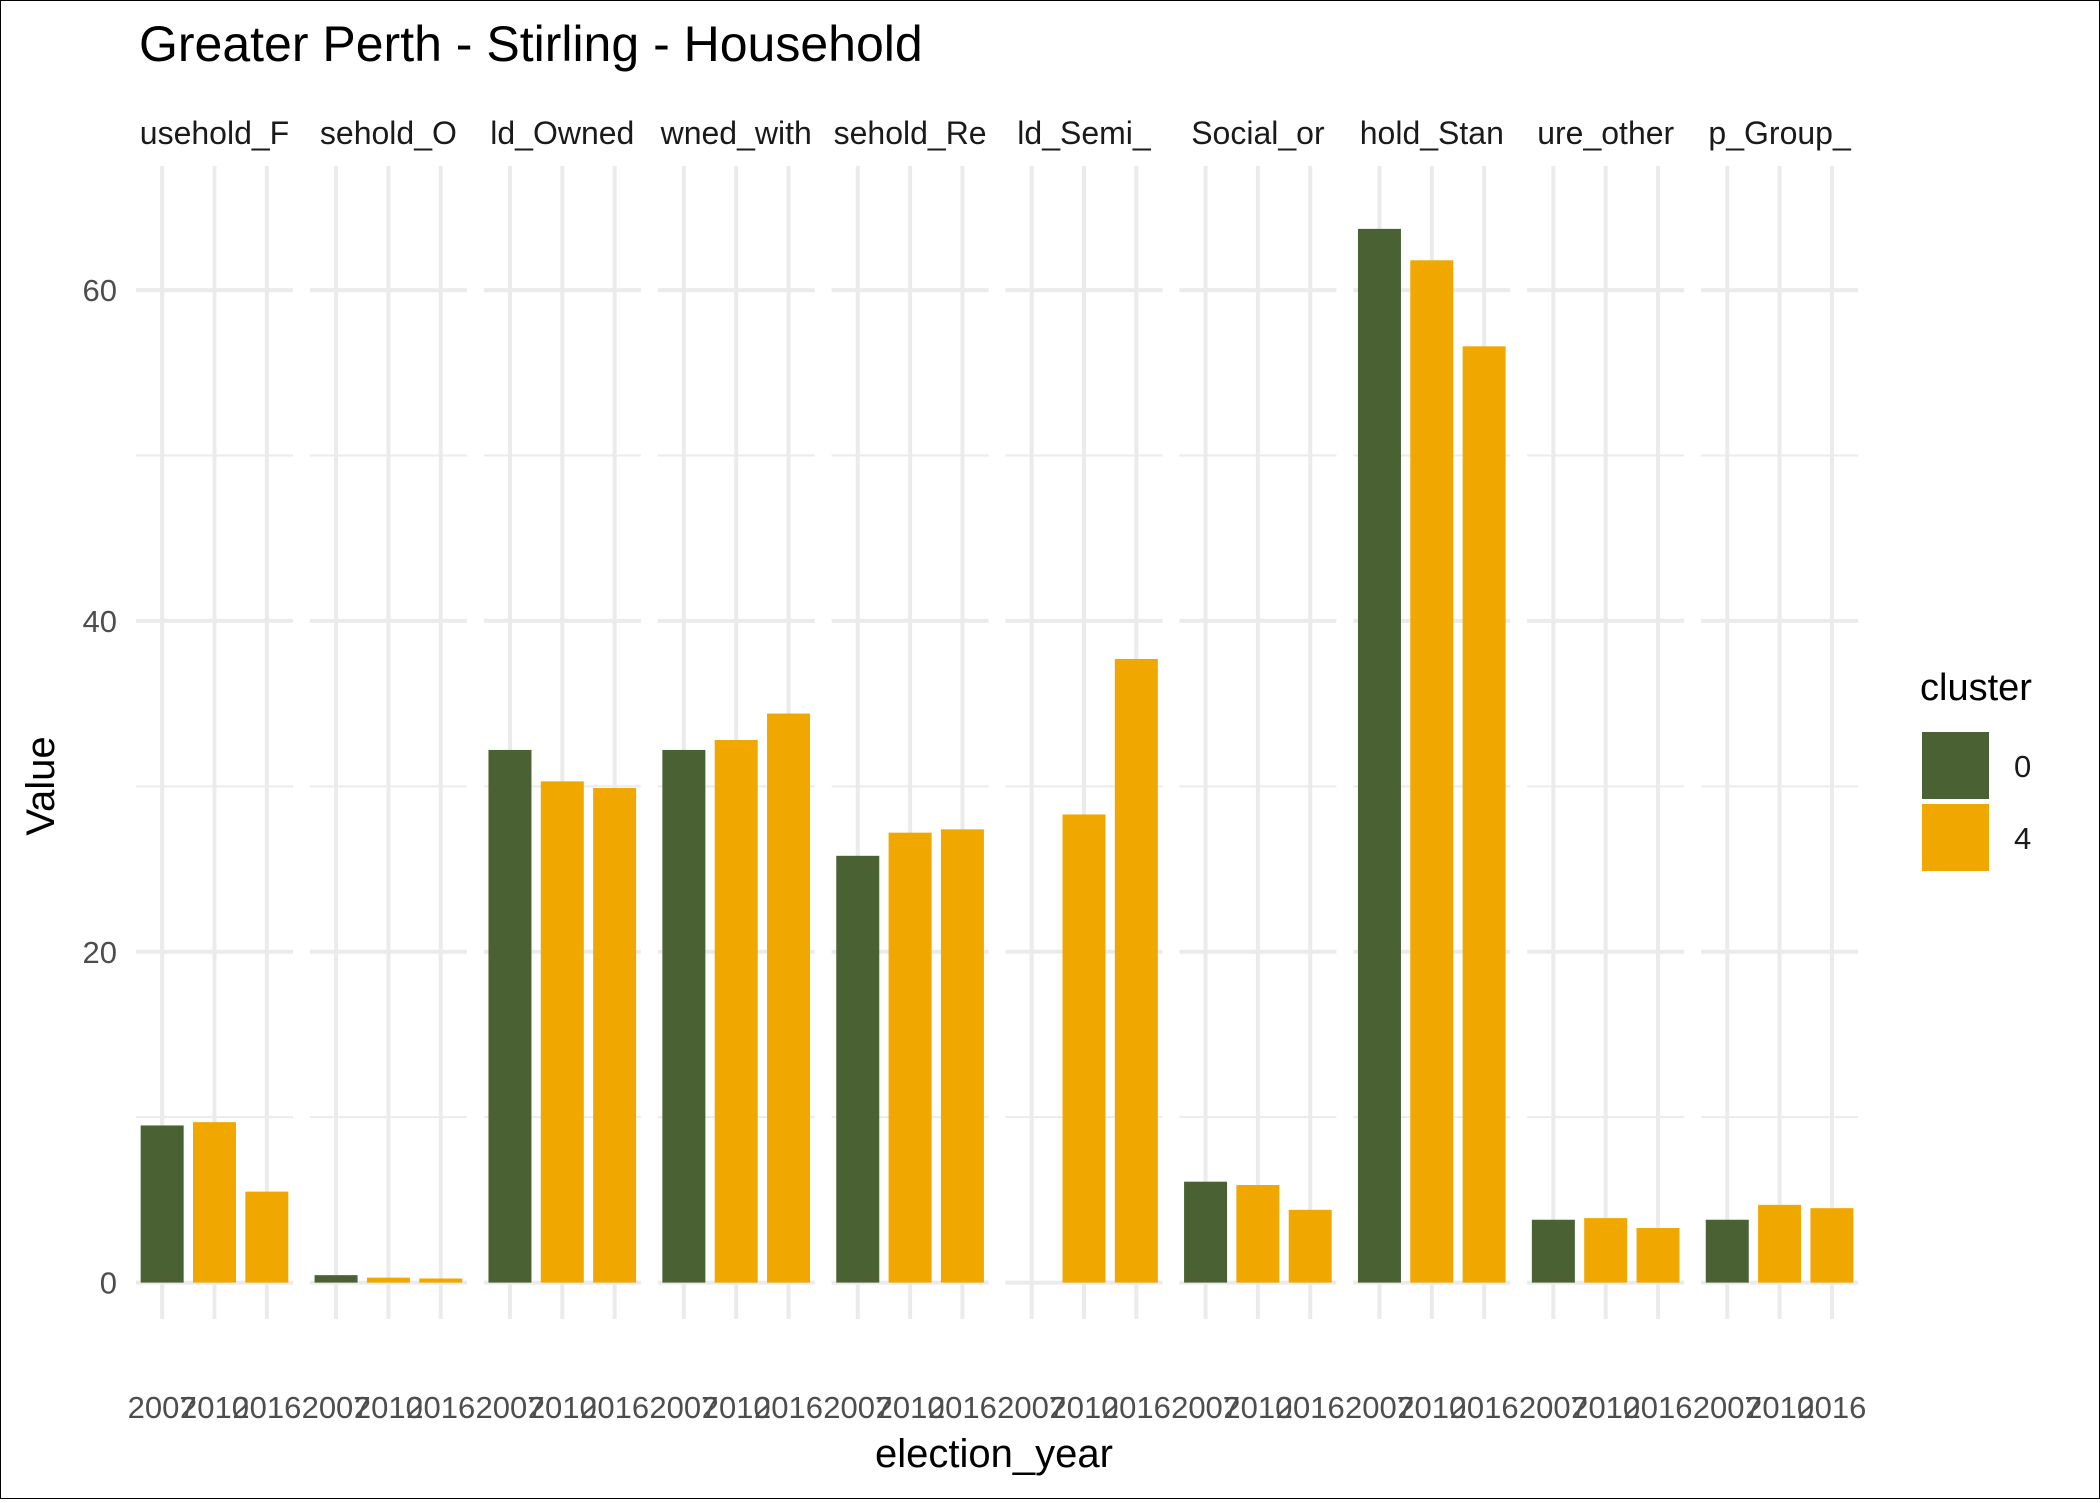 This screenshot has height=1503, width=2100. Describe the element at coordinates (108, 1283) in the screenshot. I see `y-tick-label: 0` at that location.